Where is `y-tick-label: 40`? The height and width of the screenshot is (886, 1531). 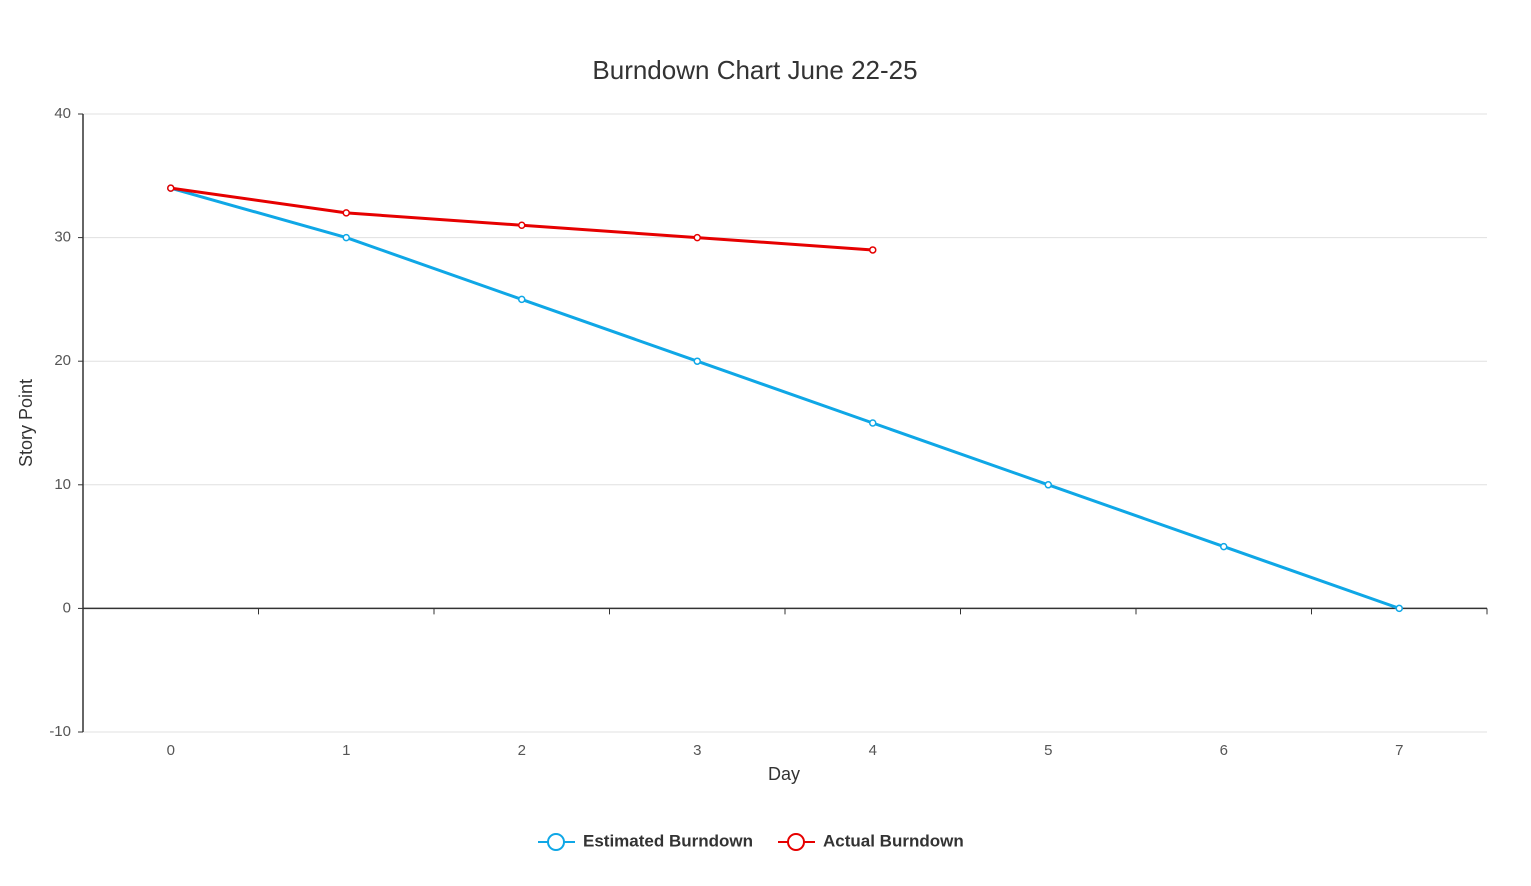
y-tick-label: 40 is located at coordinates (62, 113).